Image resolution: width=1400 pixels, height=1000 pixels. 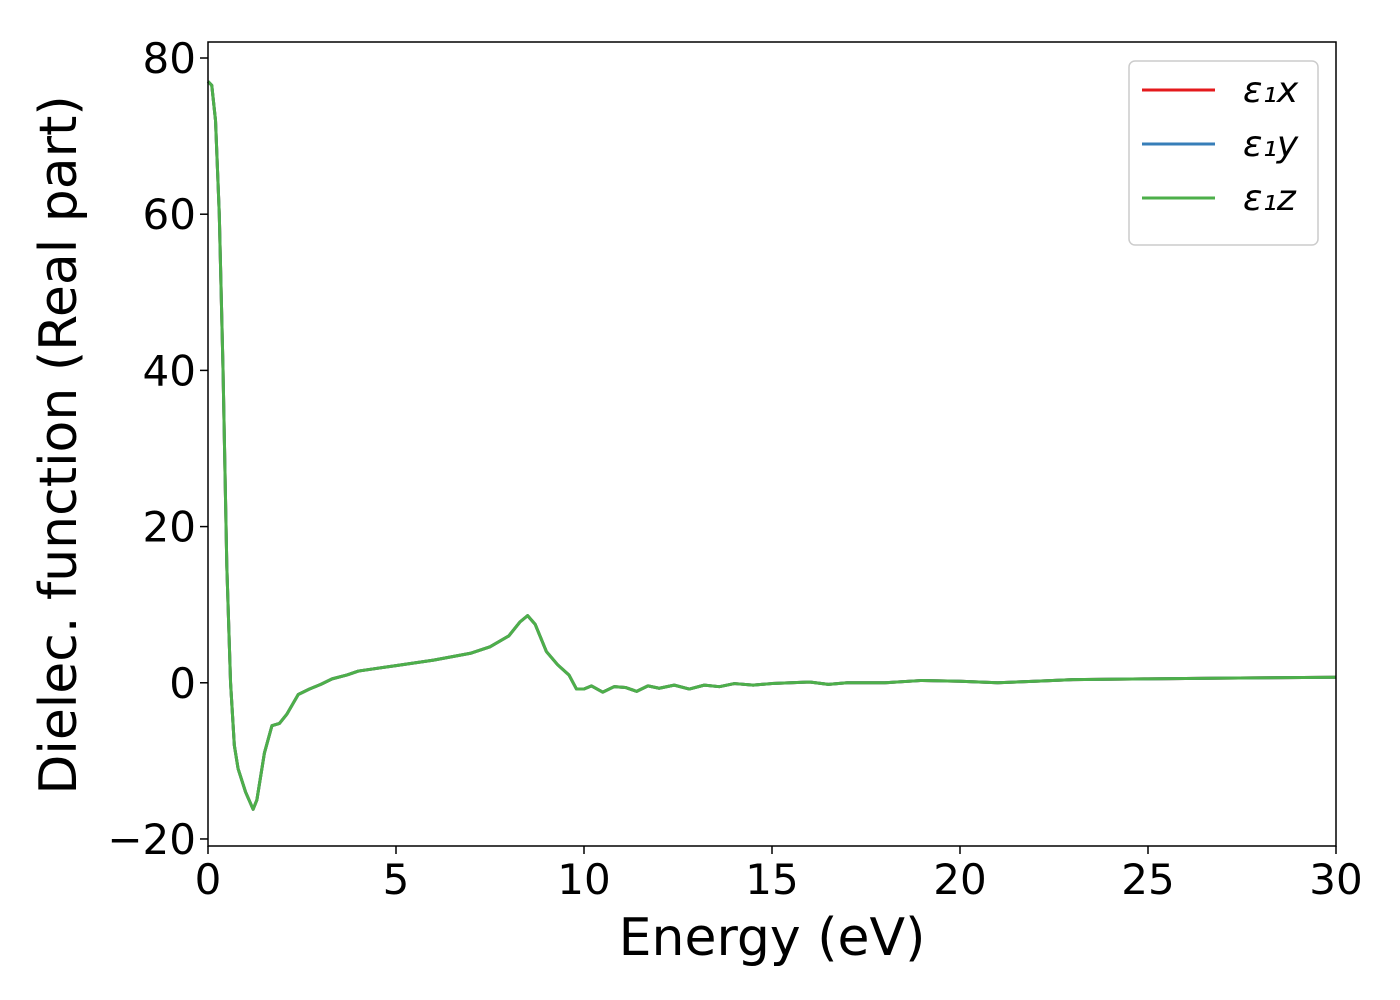 I want to click on y-tick-label: 60, so click(x=169, y=214).